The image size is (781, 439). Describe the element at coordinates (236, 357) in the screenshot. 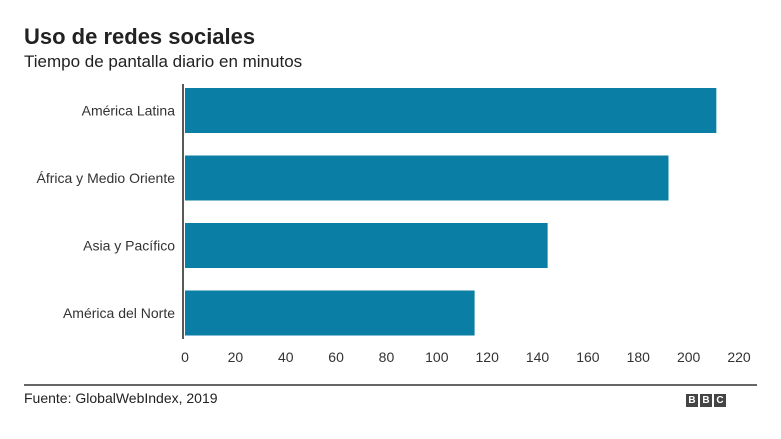

I see `x-tick-label: 20` at that location.